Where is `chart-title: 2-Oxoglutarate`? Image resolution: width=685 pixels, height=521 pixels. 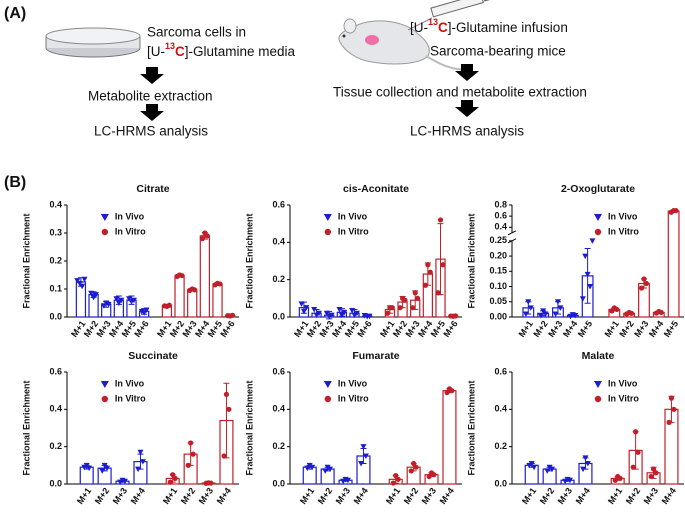
chart-title: 2-Oxoglutarate is located at coordinates (598, 189).